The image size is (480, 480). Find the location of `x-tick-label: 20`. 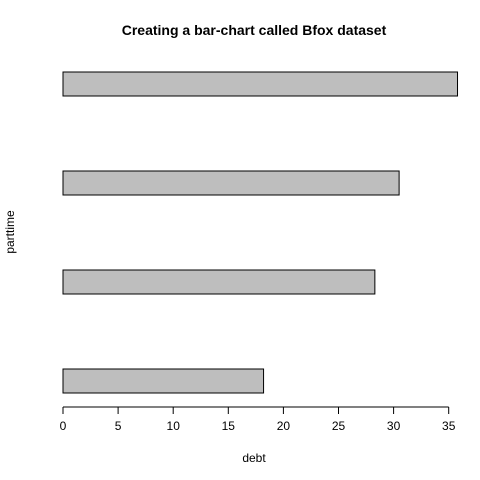

x-tick-label: 20 is located at coordinates (284, 426).